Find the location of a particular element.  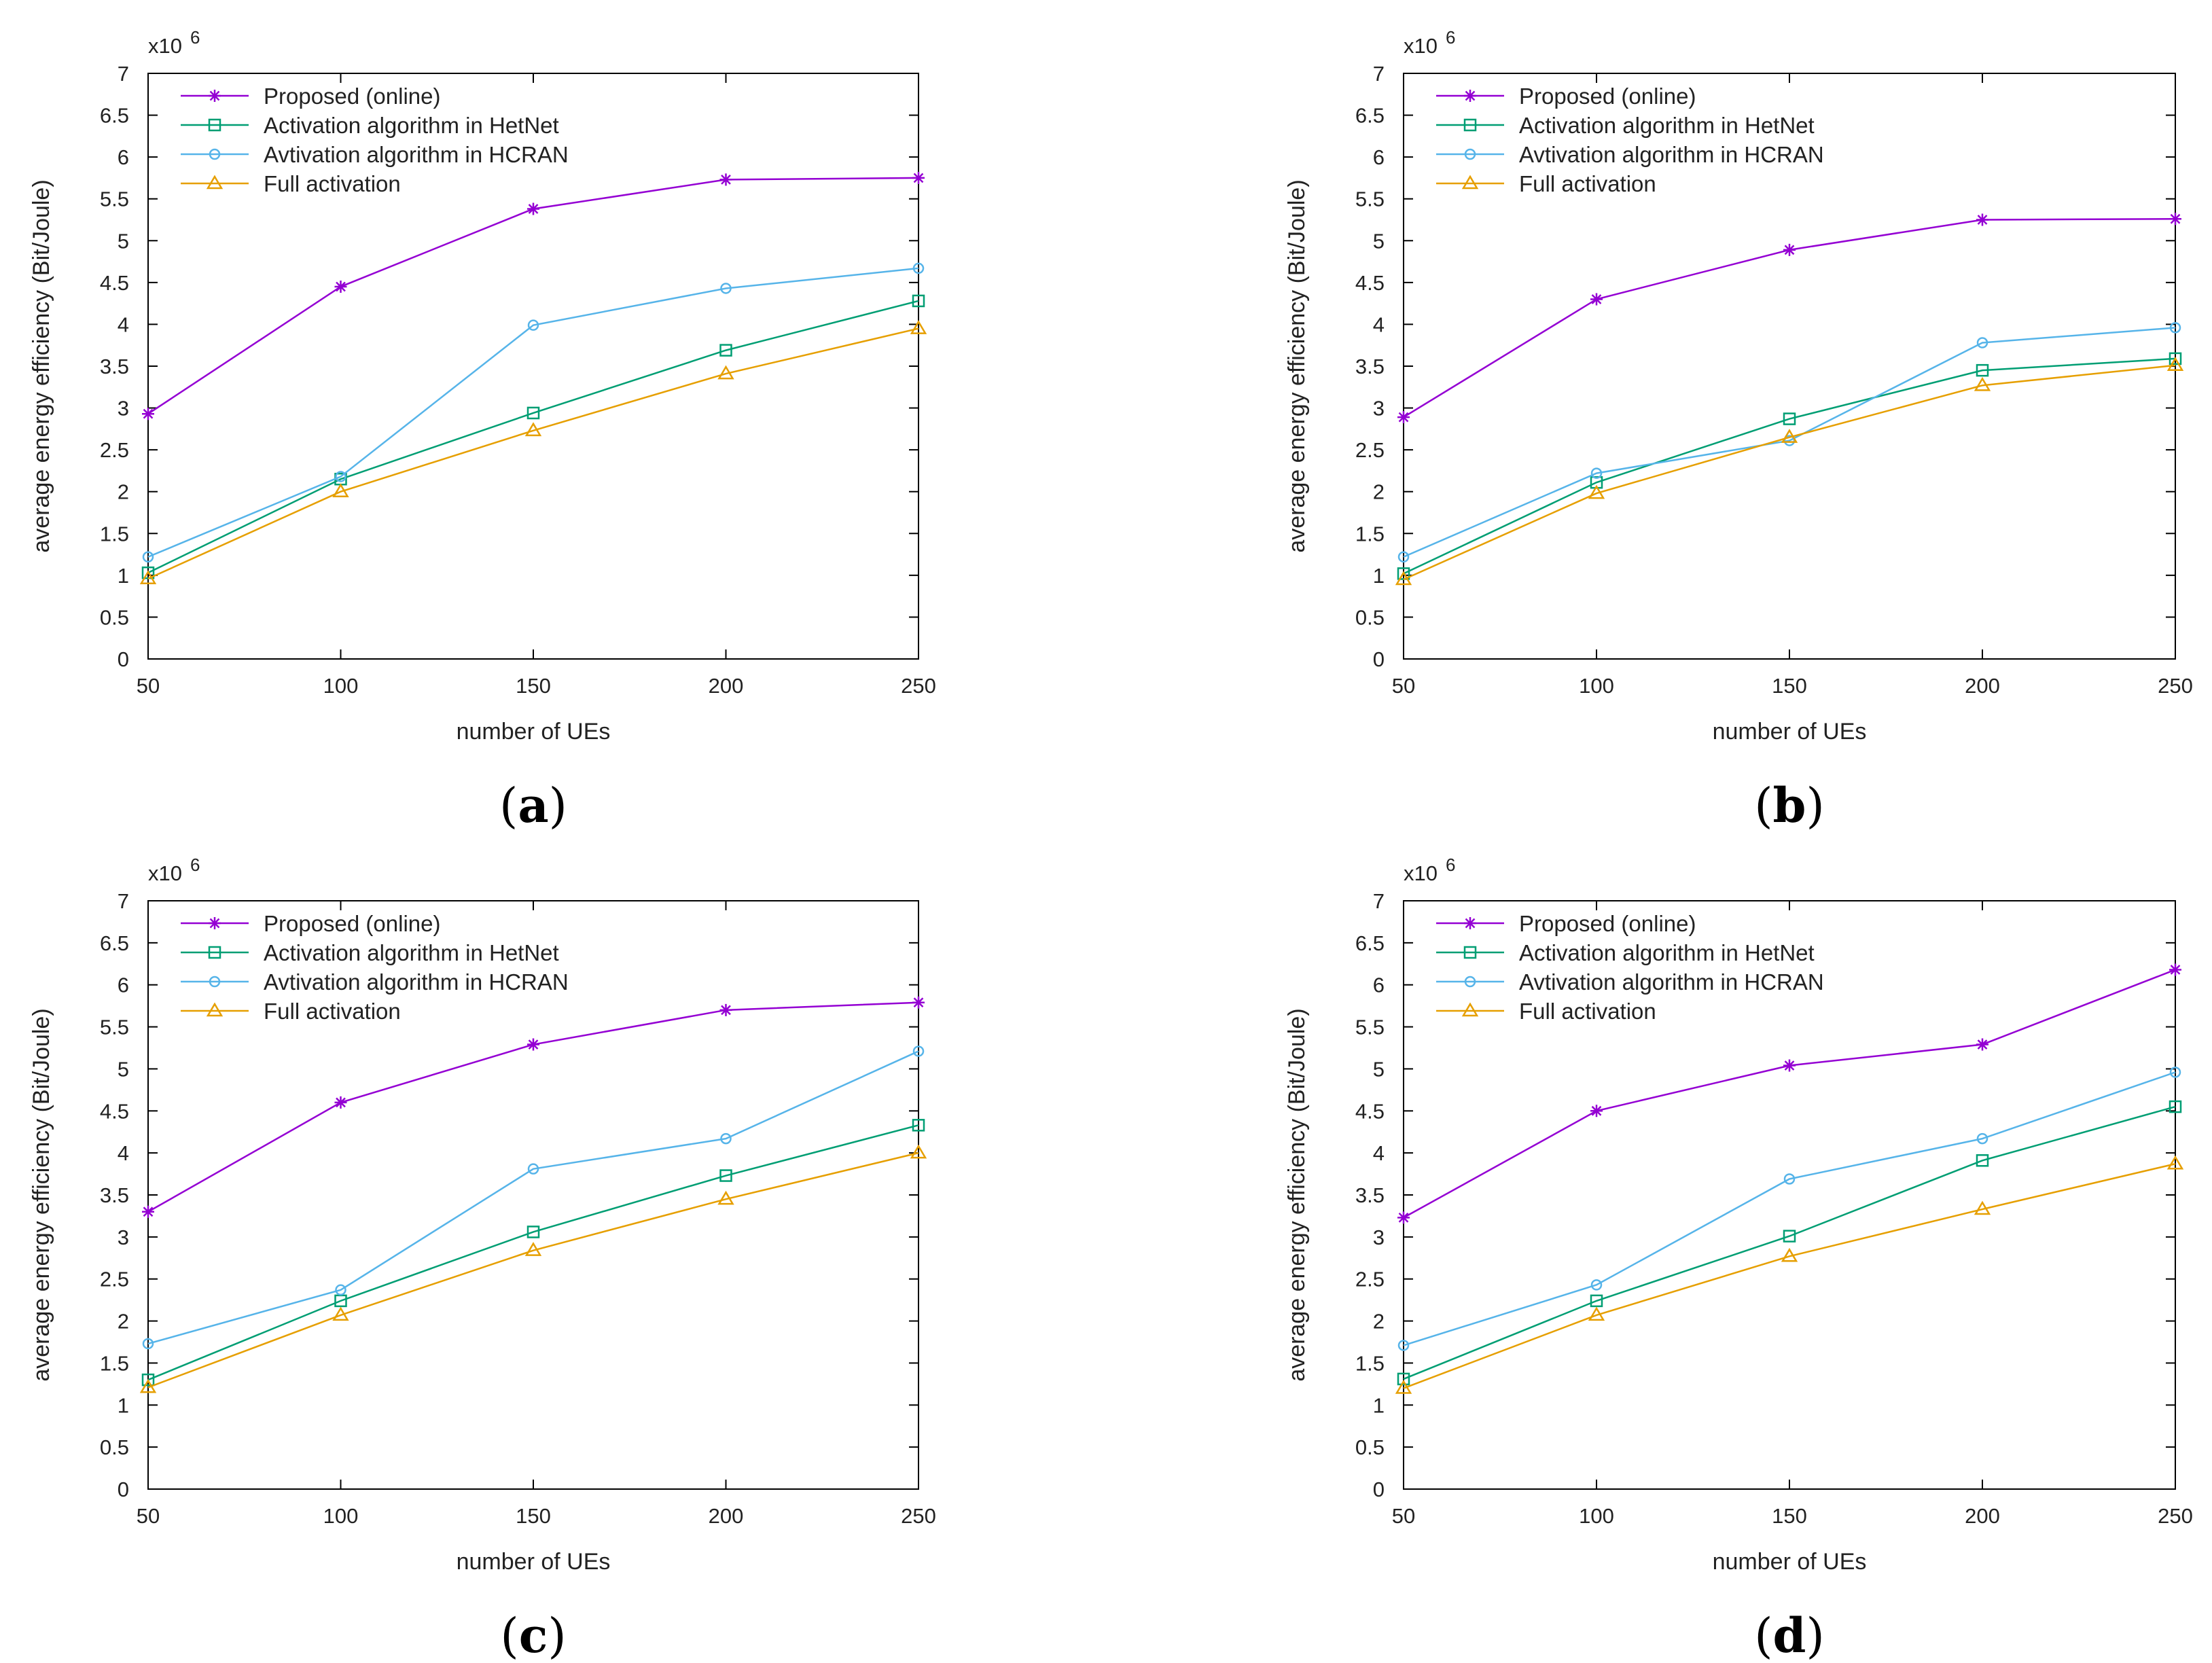

y-tick-label: 4.5 is located at coordinates (114, 283).